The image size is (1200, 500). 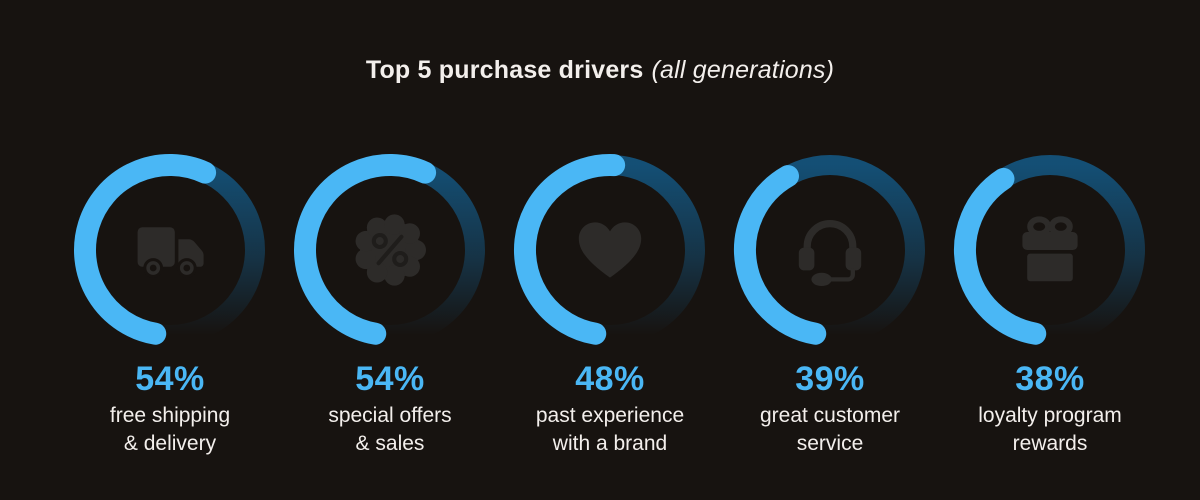 I want to click on chart-title-main: Top 5 purchase drivers, so click(x=504, y=70).